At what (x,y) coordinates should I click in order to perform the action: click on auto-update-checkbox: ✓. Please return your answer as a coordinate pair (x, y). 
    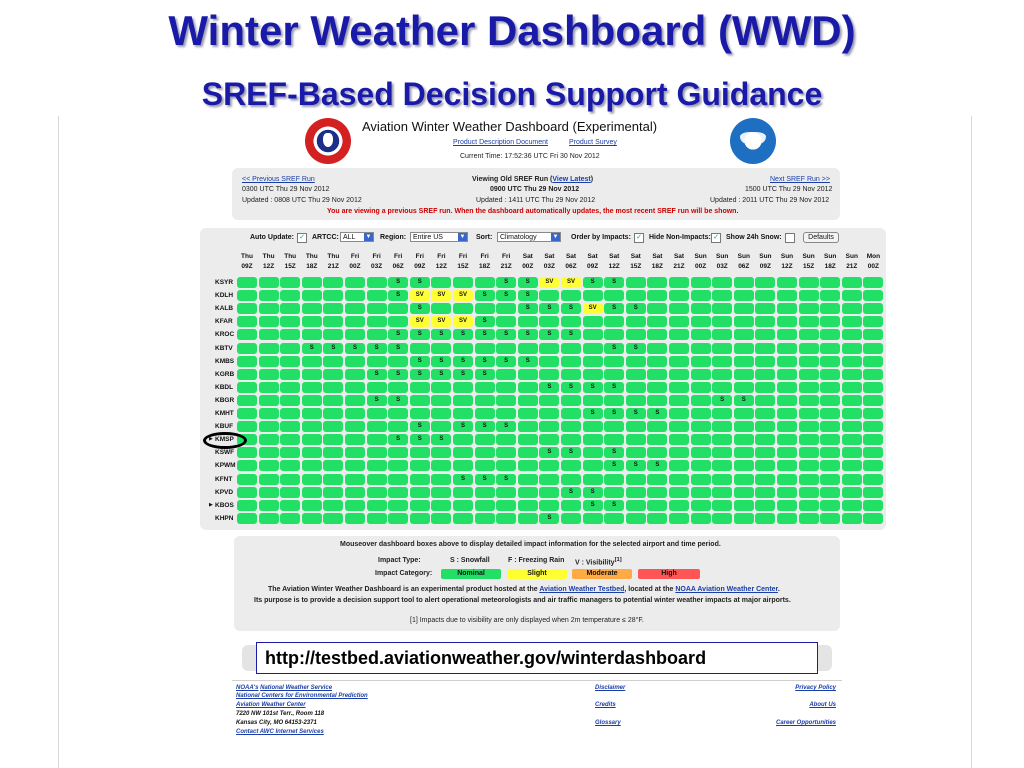
    Looking at the image, I should click on (302, 238).